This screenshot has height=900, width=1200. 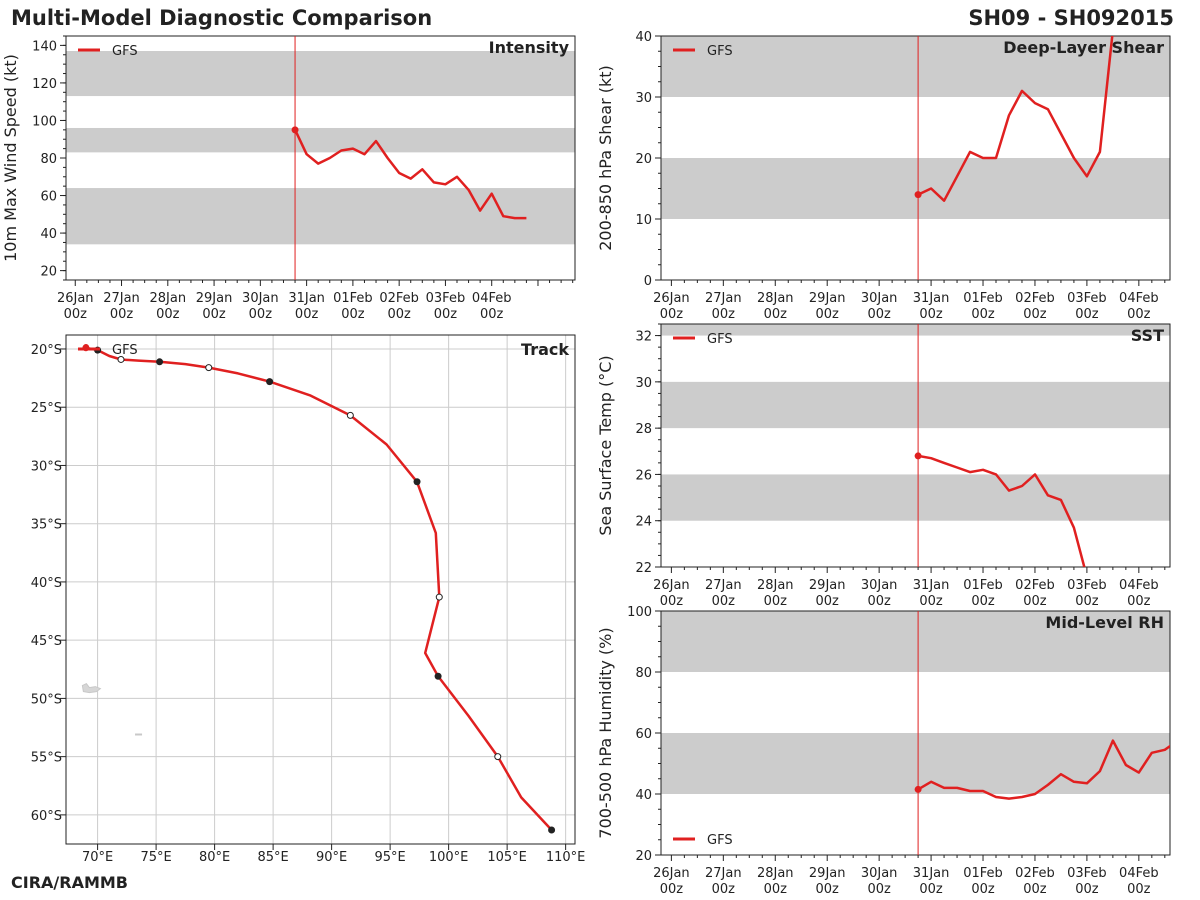 What do you see at coordinates (566, 857) in the screenshot?
I see `x-tick-label: 110°E` at bounding box center [566, 857].